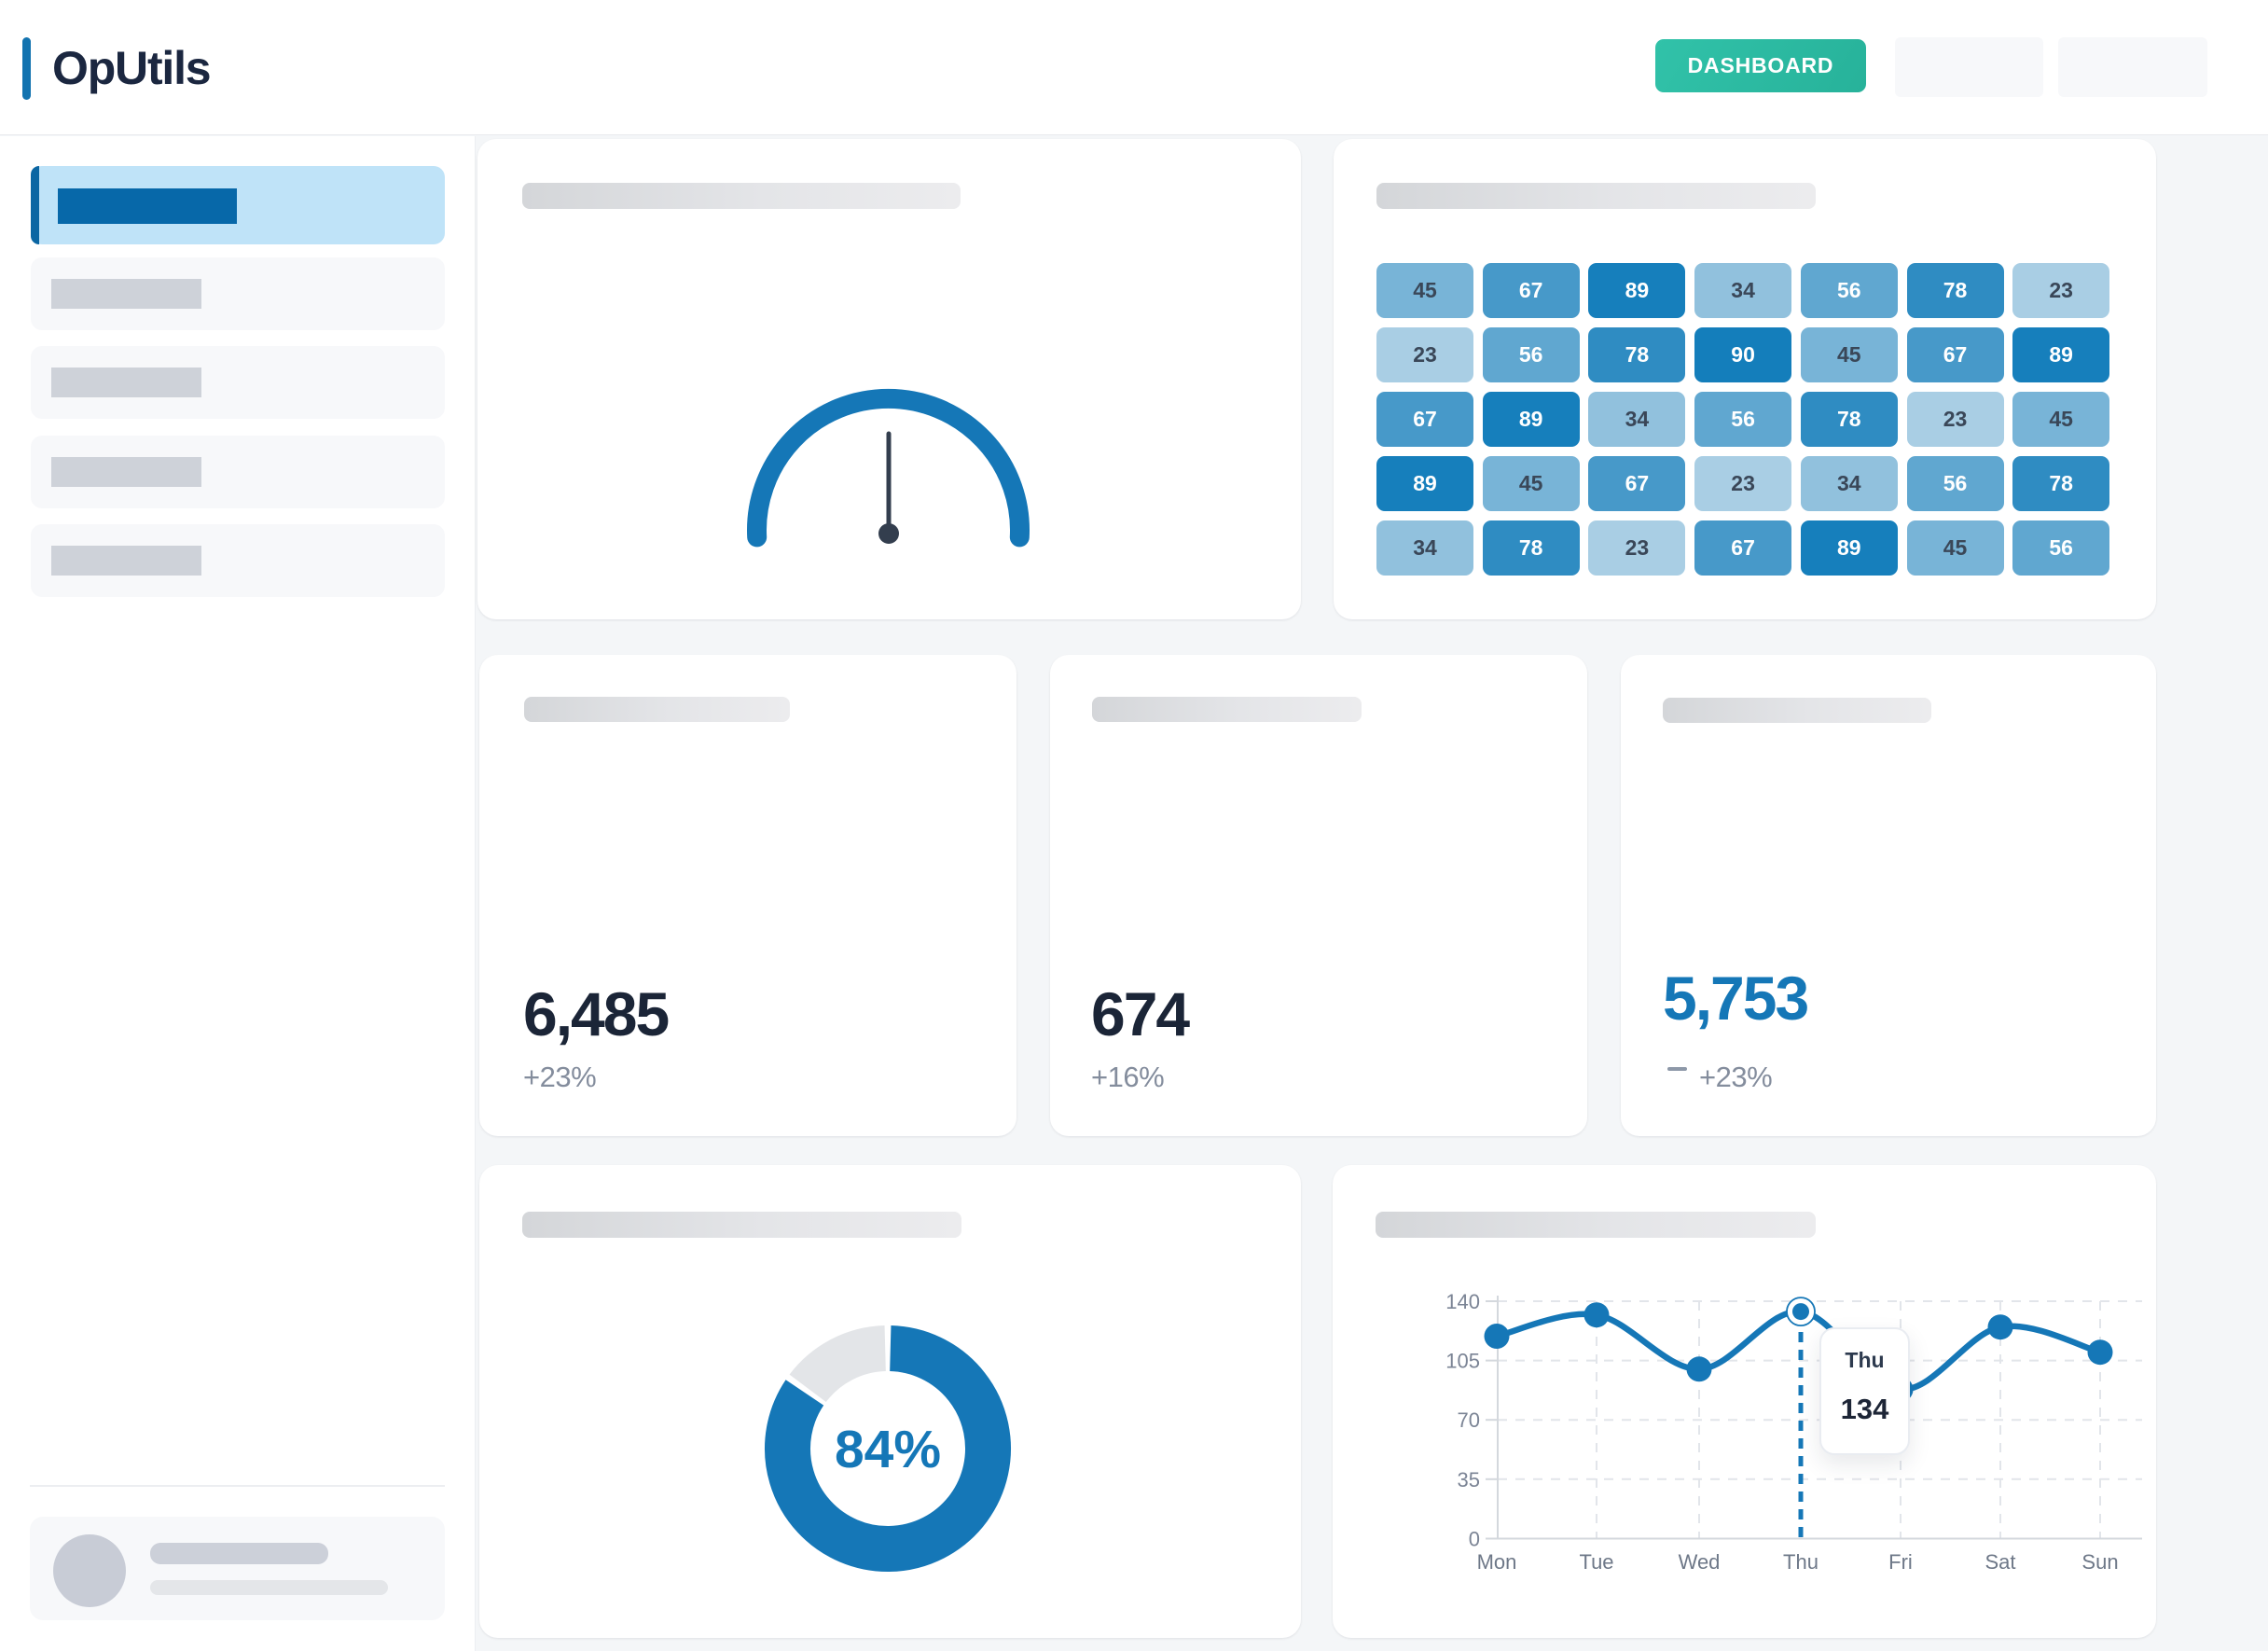 The width and height of the screenshot is (2268, 1651). Describe the element at coordinates (1596, 1562) in the screenshot. I see `svg-text: Tue` at that location.